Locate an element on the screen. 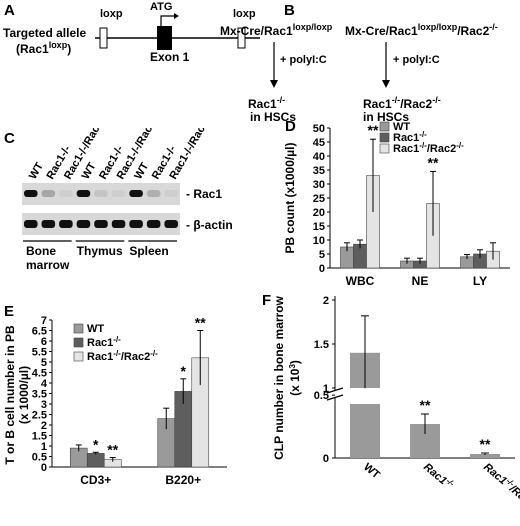 The width and height of the screenshot is (520, 526). exon-box is located at coordinates (164, 38).